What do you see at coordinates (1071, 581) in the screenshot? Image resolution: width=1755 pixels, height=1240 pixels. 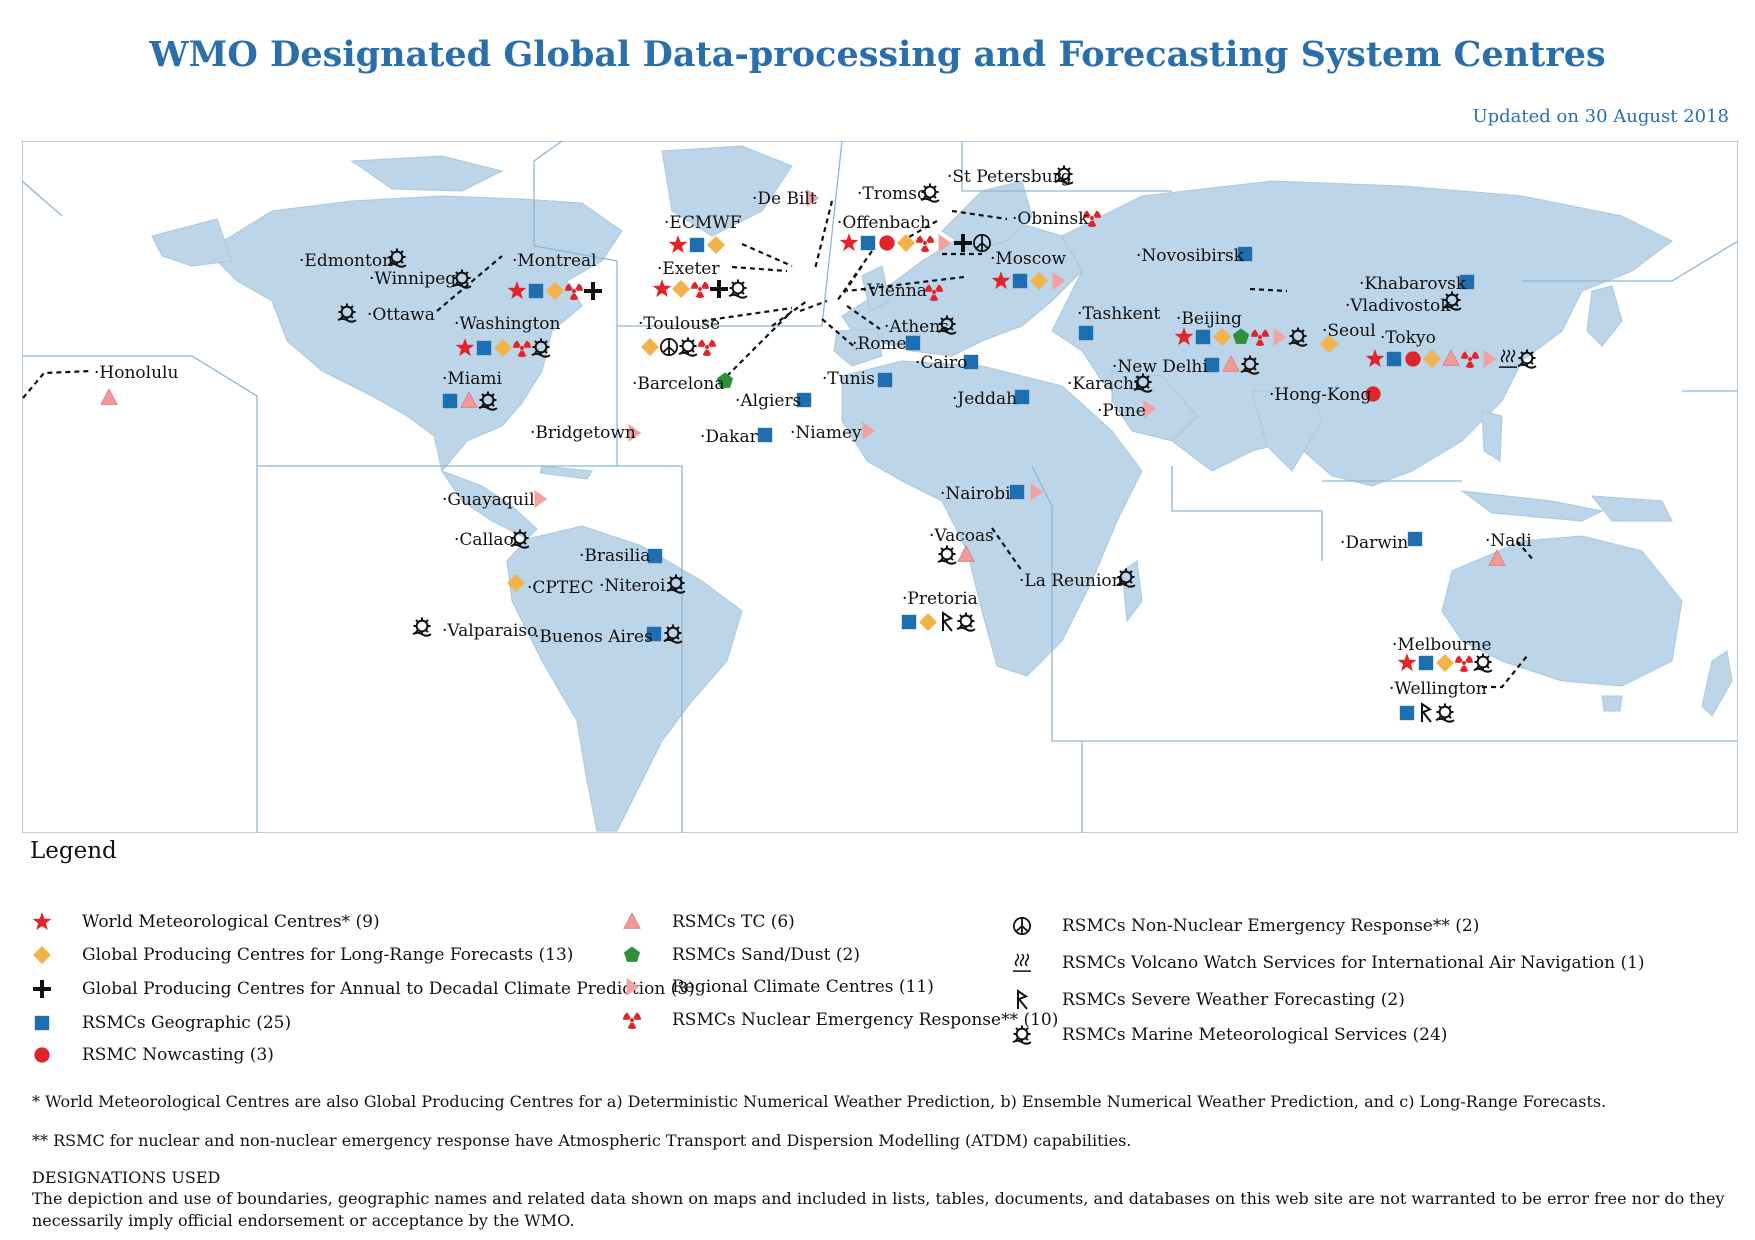 I see `city-label-la-reunion: ·La Reunion` at bounding box center [1071, 581].